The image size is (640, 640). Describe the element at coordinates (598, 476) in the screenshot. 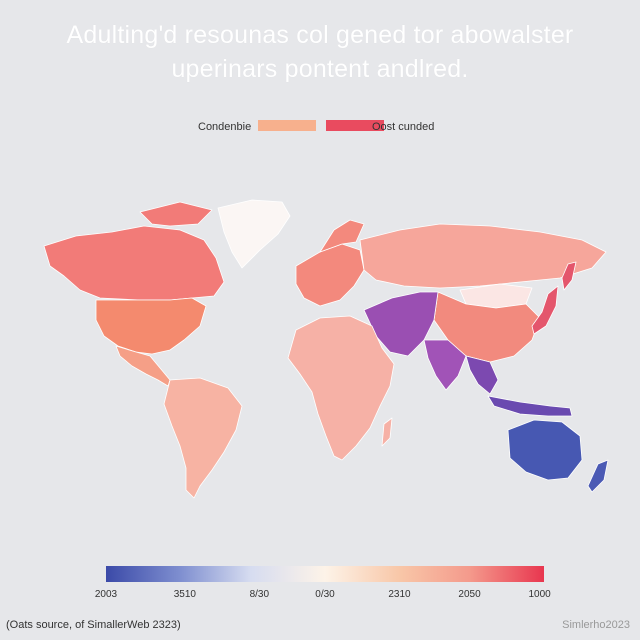

I see `region-new-zealand` at that location.